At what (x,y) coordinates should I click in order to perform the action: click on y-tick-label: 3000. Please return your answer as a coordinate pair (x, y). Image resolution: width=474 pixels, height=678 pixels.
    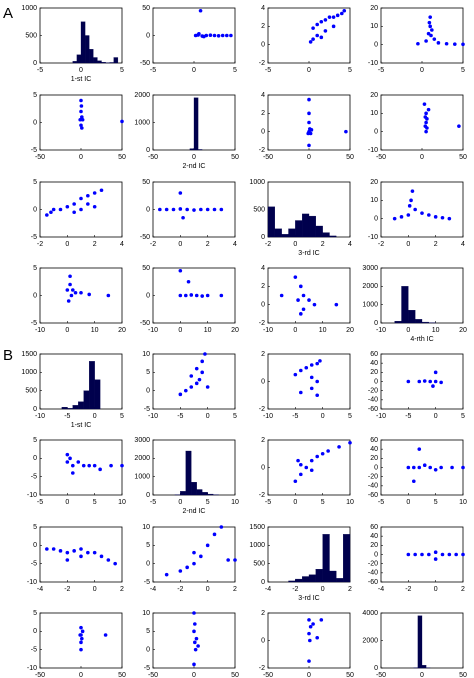
    Looking at the image, I should click on (370, 268).